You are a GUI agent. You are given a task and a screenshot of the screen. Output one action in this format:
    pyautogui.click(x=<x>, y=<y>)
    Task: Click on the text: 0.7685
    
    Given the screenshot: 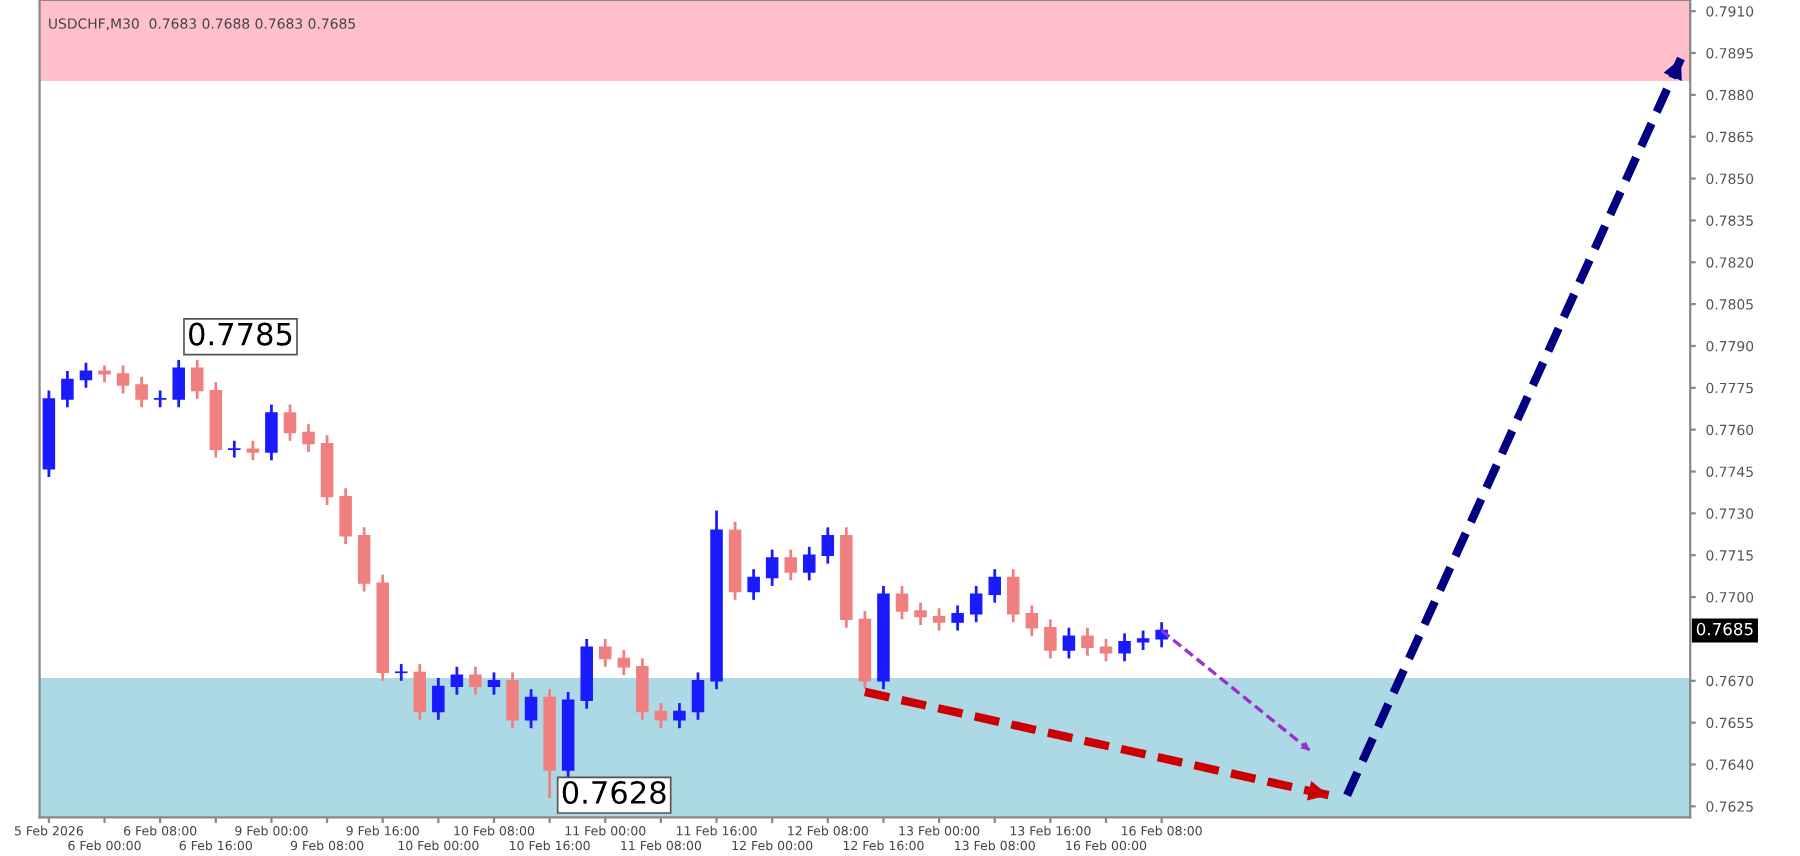 What is the action you would take?
    pyautogui.click(x=1724, y=629)
    